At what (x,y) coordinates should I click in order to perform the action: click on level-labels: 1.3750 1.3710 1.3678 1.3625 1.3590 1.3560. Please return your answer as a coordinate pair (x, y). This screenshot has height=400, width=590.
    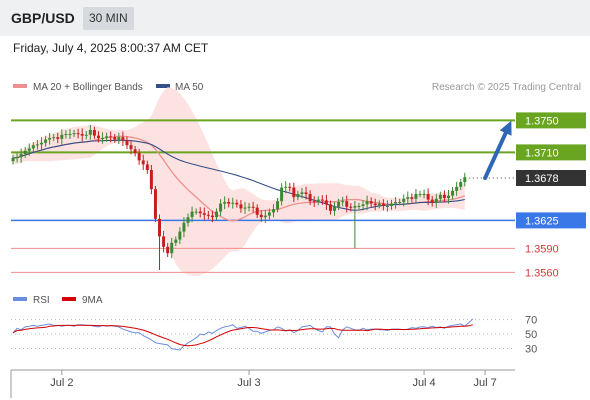
    Looking at the image, I should click on (551, 195).